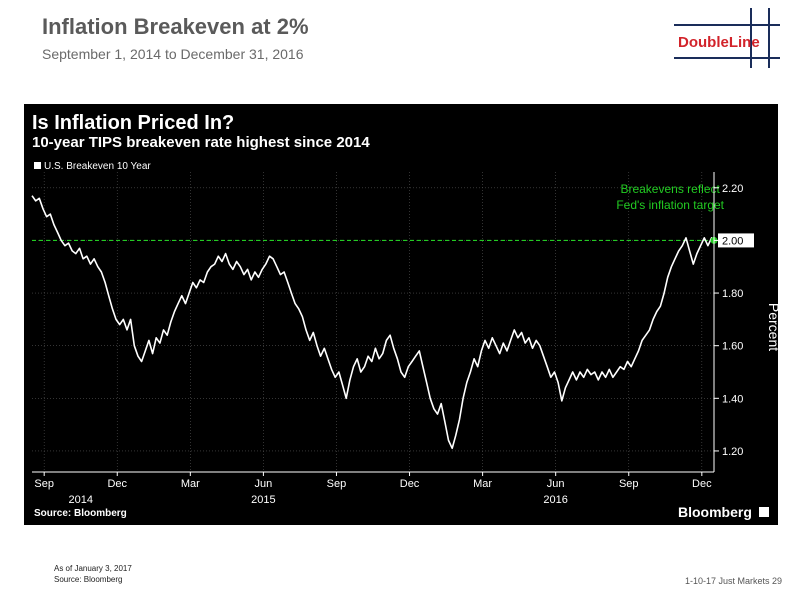  What do you see at coordinates (80, 500) in the screenshot?
I see `x-year-label: 2014` at bounding box center [80, 500].